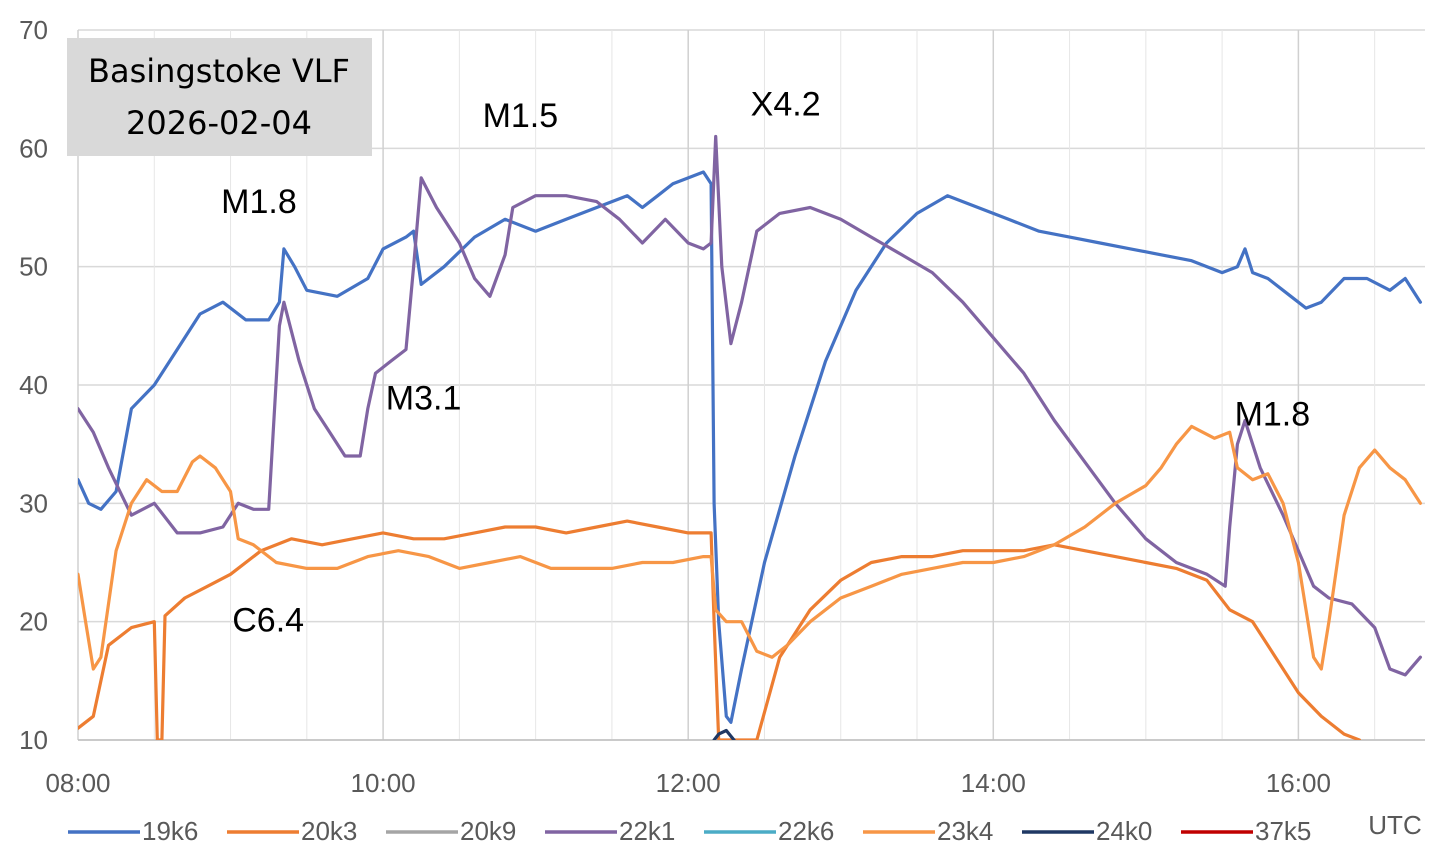  Describe the element at coordinates (329, 831) in the screenshot. I see `legend-label: 20k3` at that location.